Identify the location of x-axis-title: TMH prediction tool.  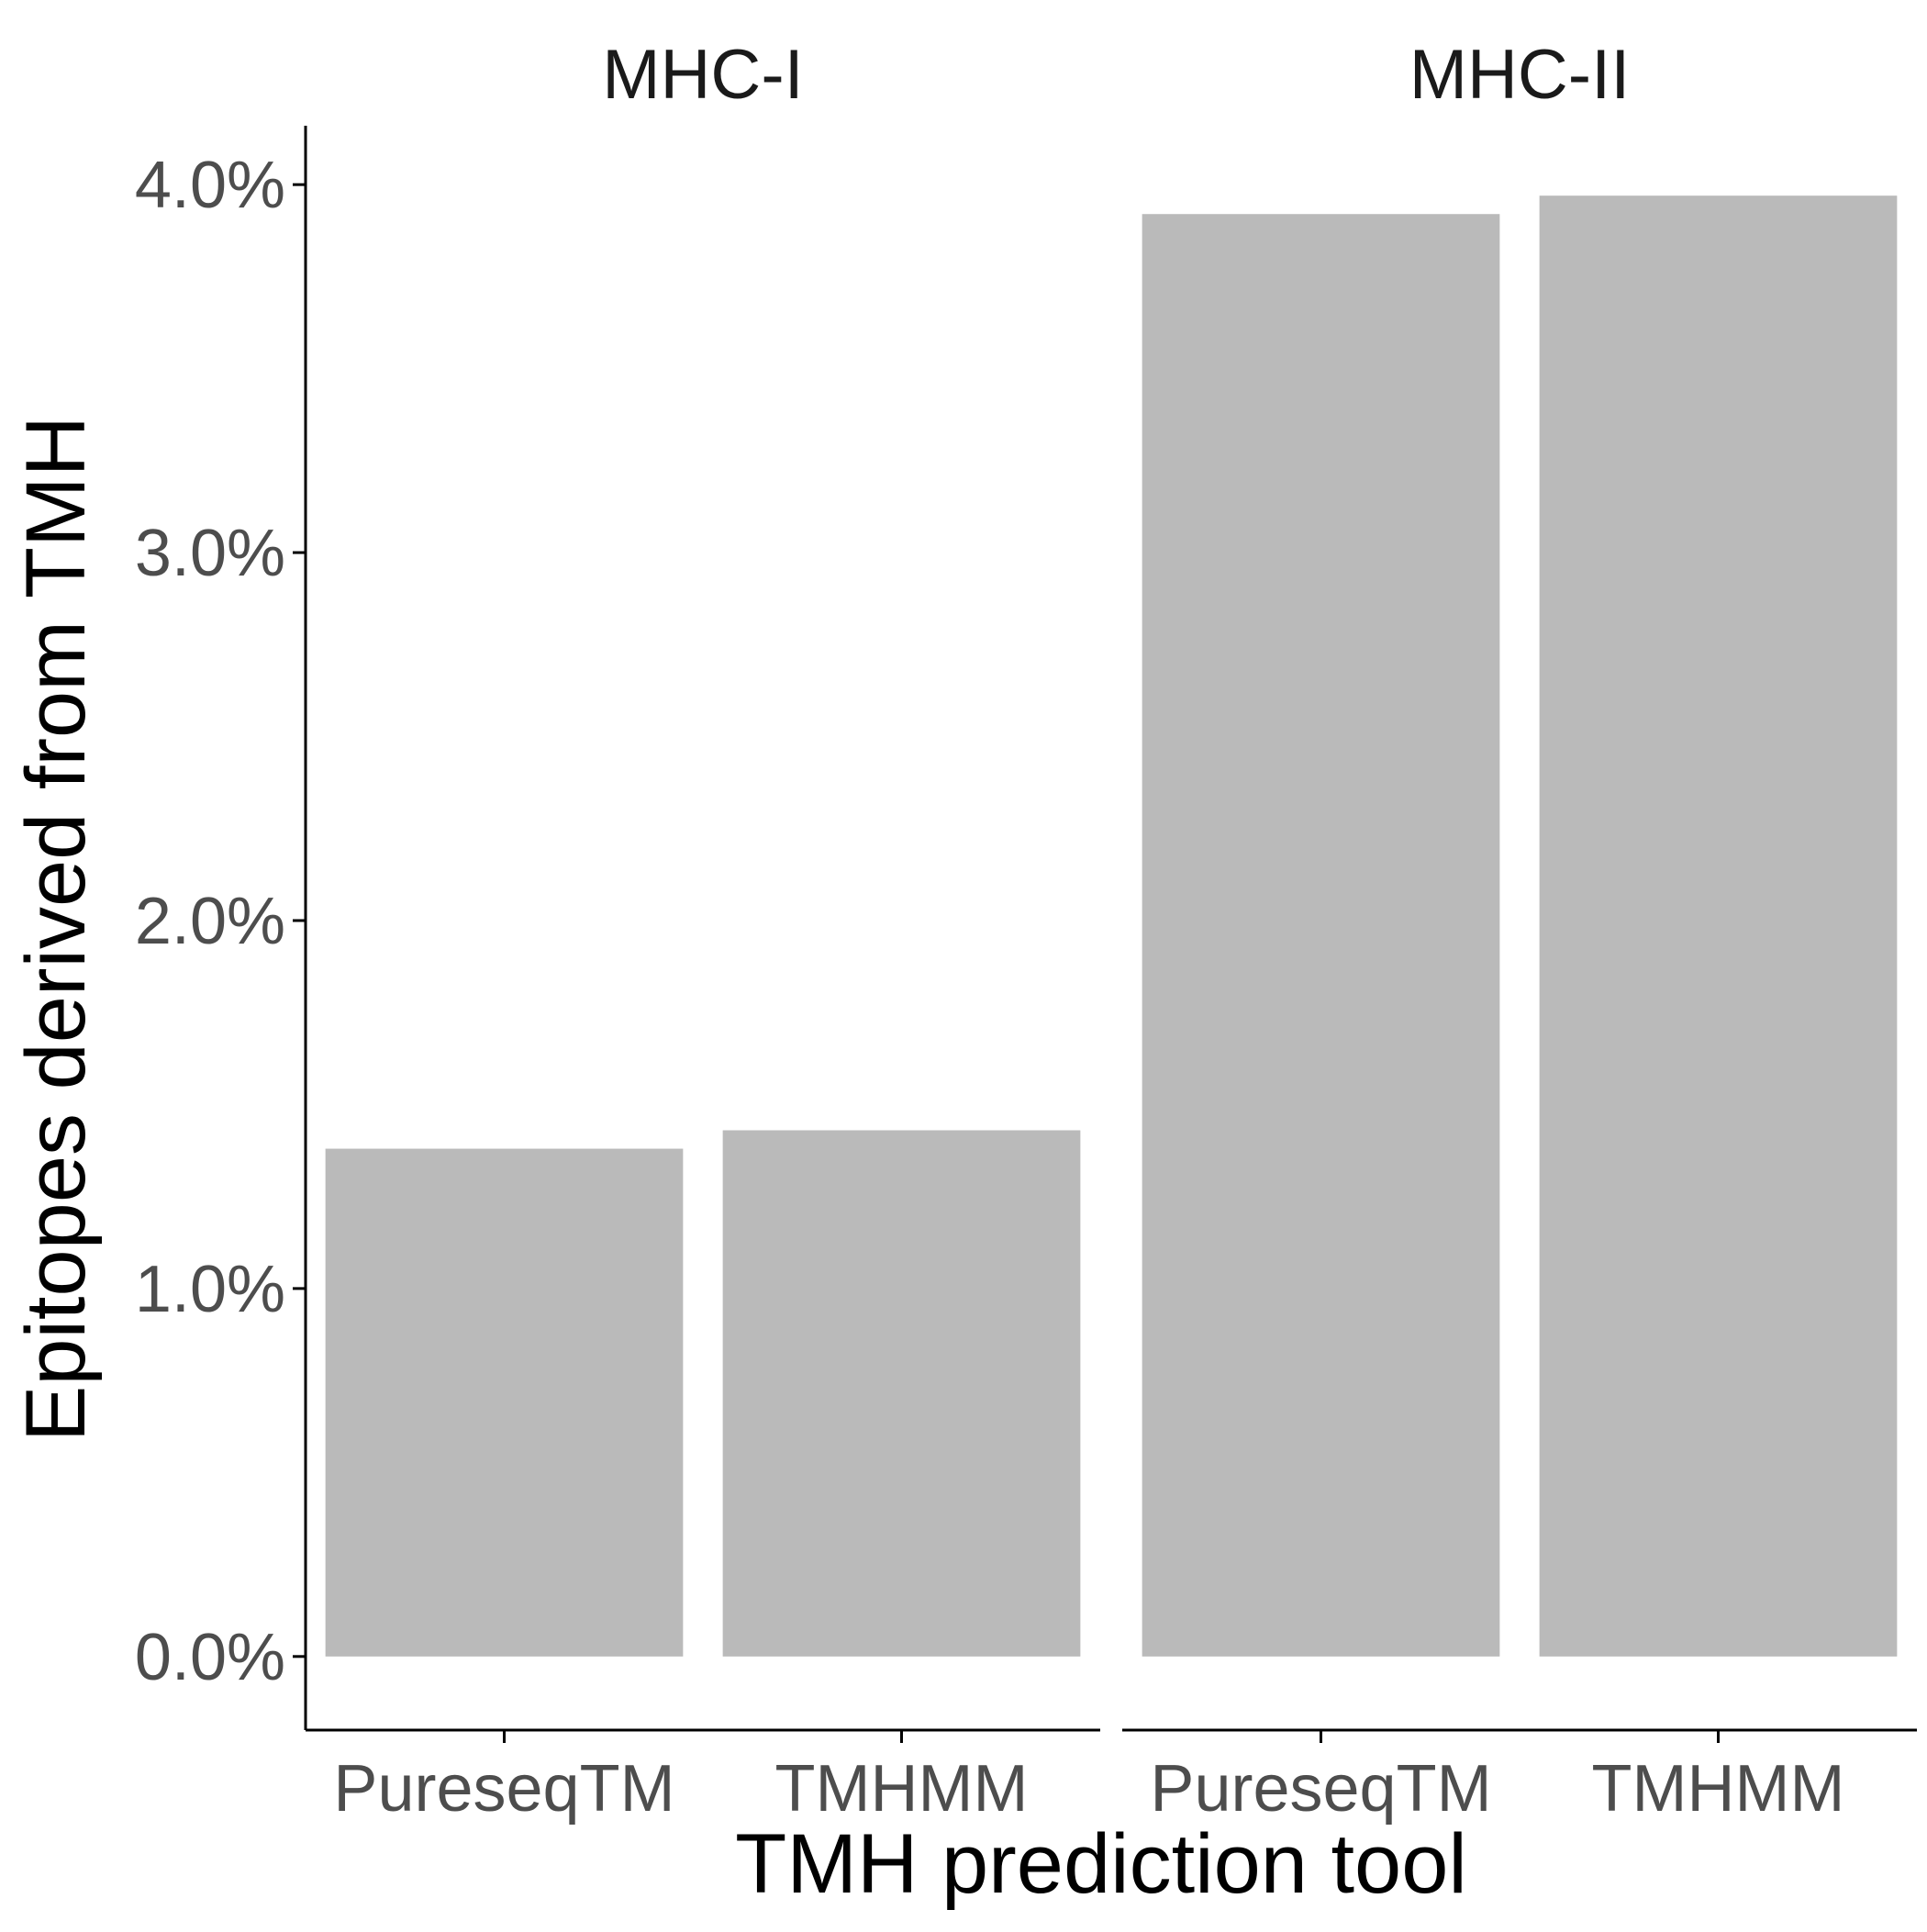
(1101, 1864).